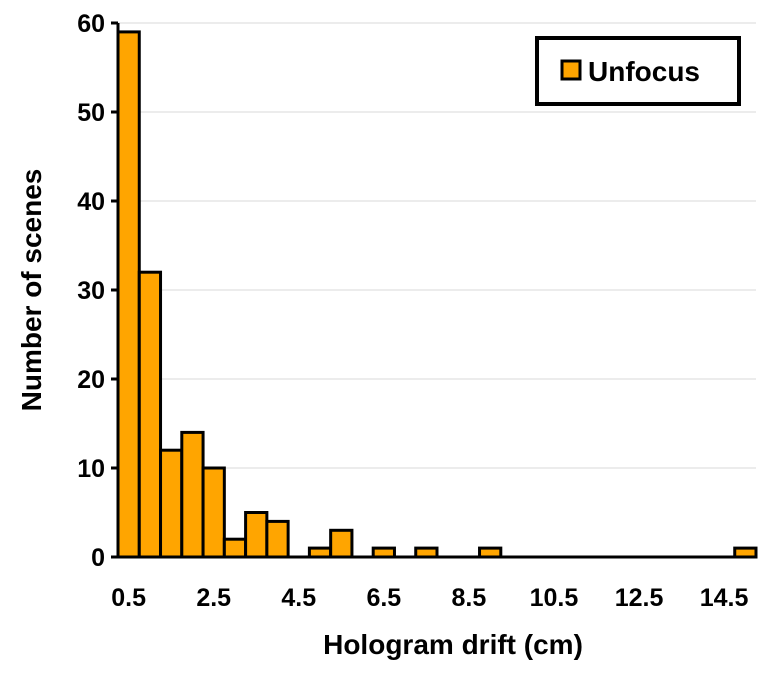  What do you see at coordinates (639, 598) in the screenshot?
I see `x-tick-label: 12.5` at bounding box center [639, 598].